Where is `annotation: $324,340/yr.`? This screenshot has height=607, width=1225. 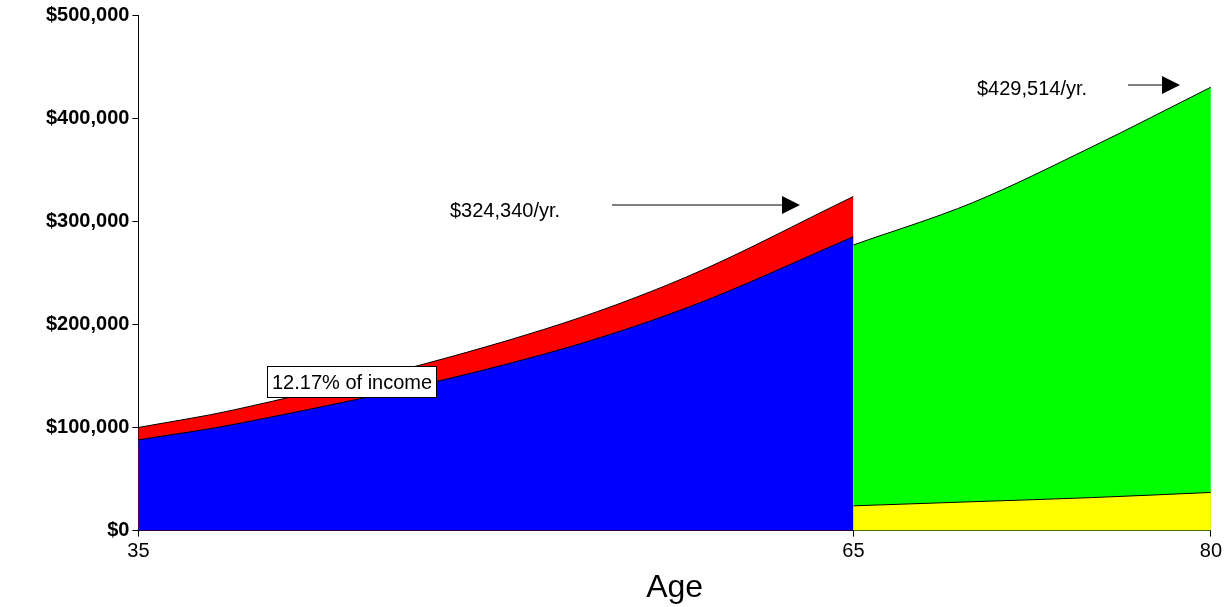 annotation: $324,340/yr. is located at coordinates (505, 210).